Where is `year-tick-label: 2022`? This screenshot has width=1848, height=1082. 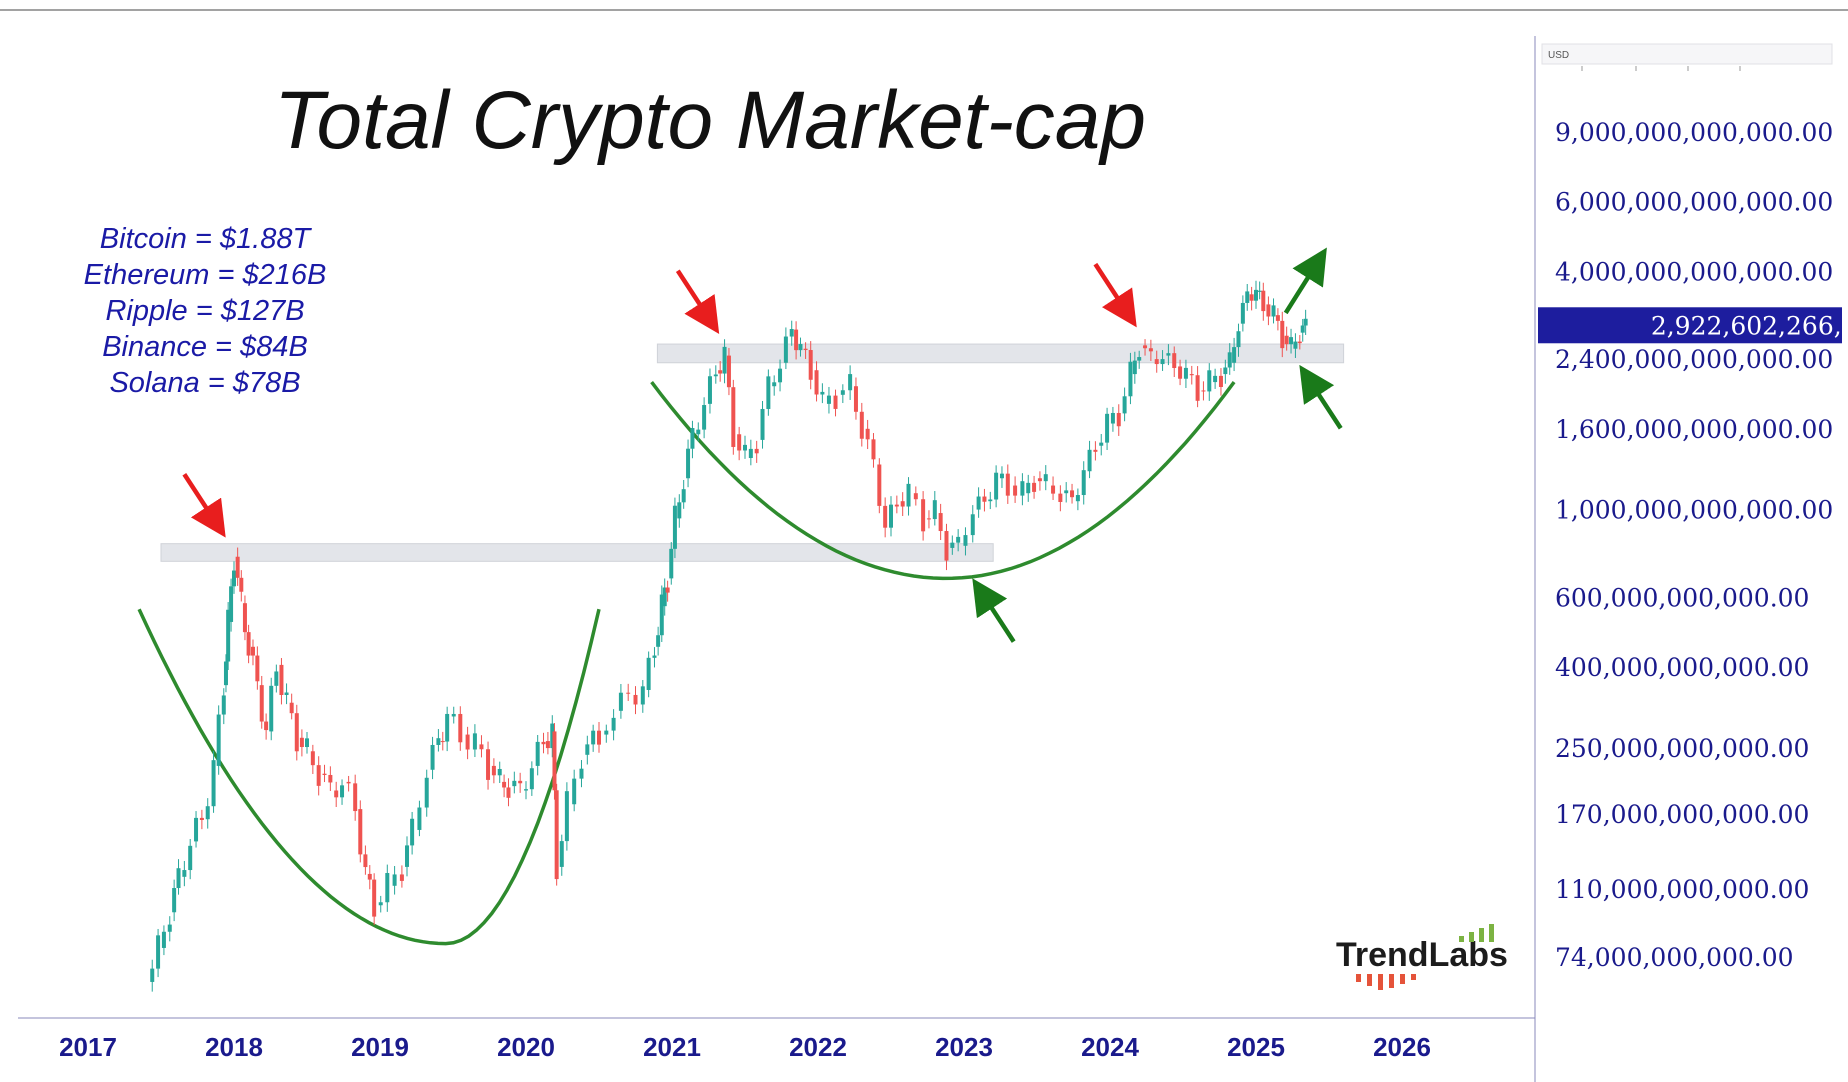
year-tick-label: 2022 is located at coordinates (818, 1047).